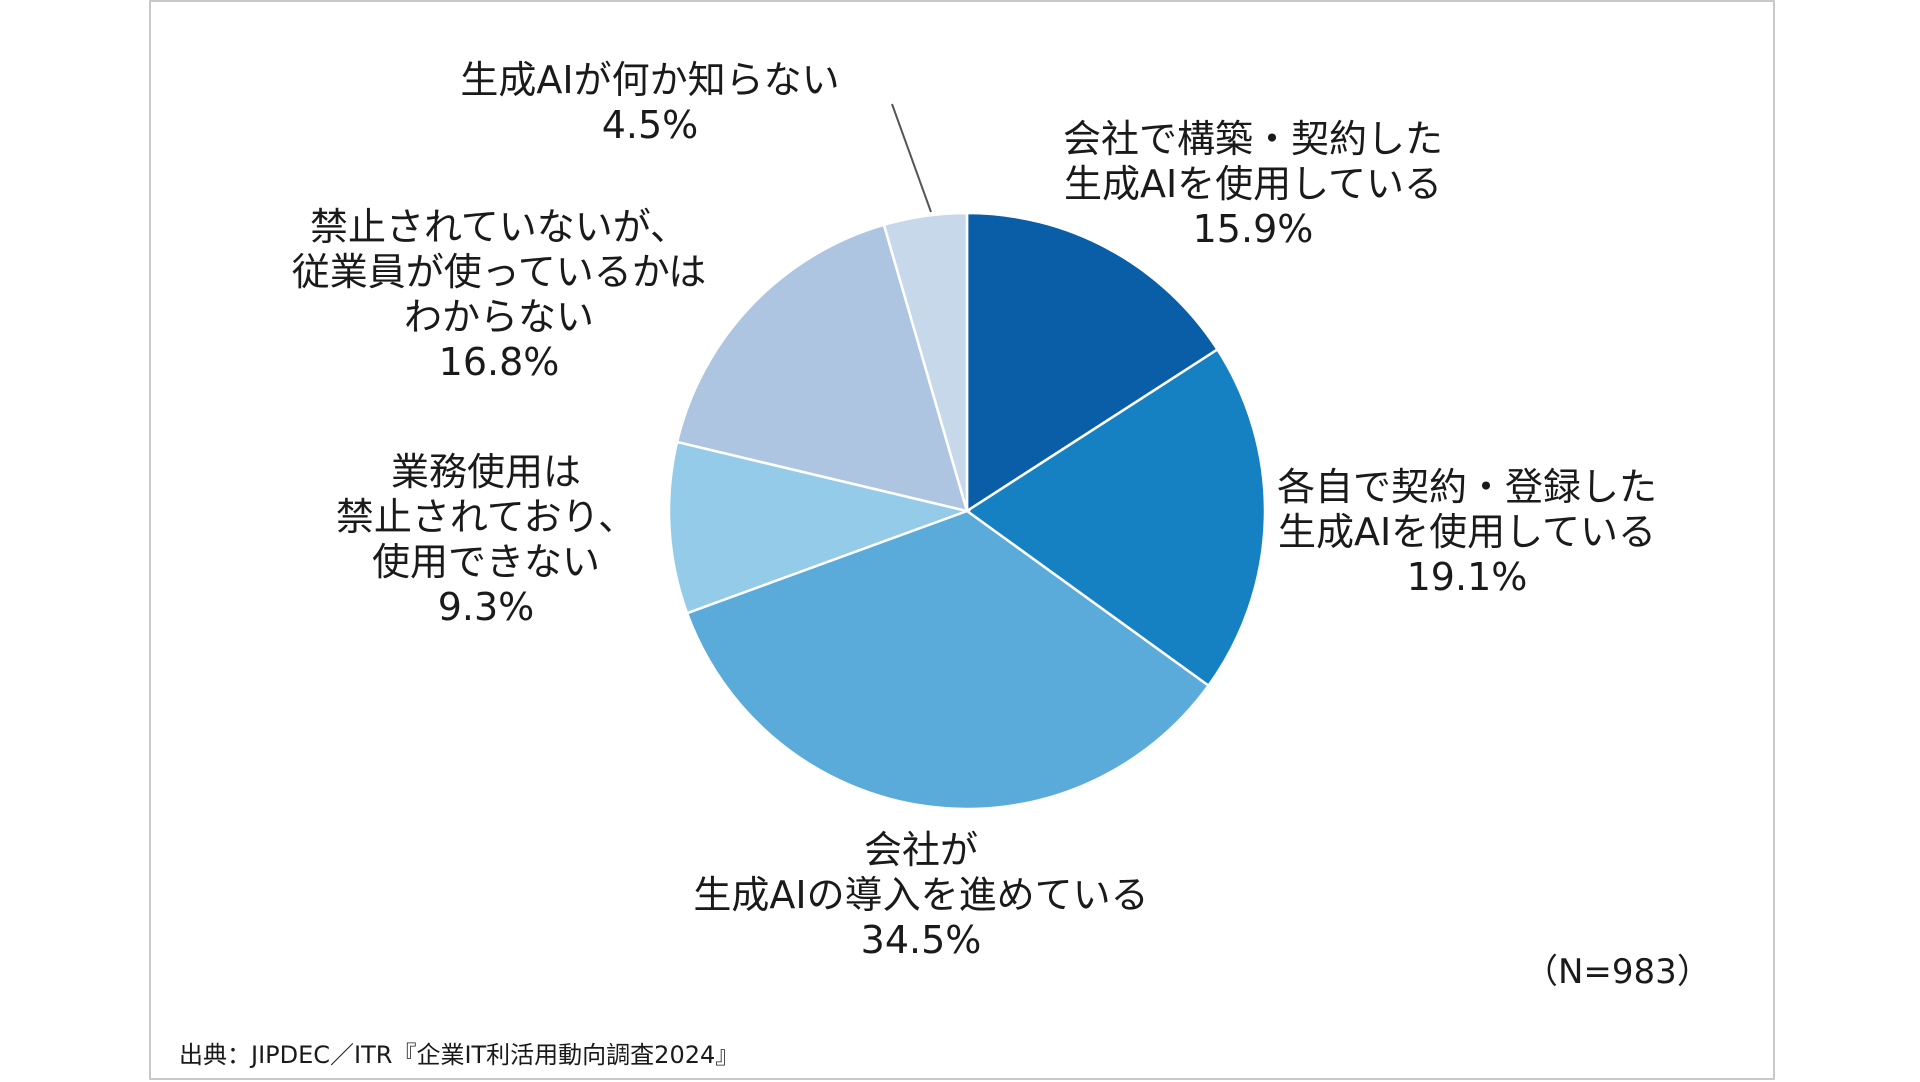 The width and height of the screenshot is (1920, 1082). I want to click on slice-label-1: 各自で契約・登録した 生成AIを使用している 19.1%, so click(1467, 532).